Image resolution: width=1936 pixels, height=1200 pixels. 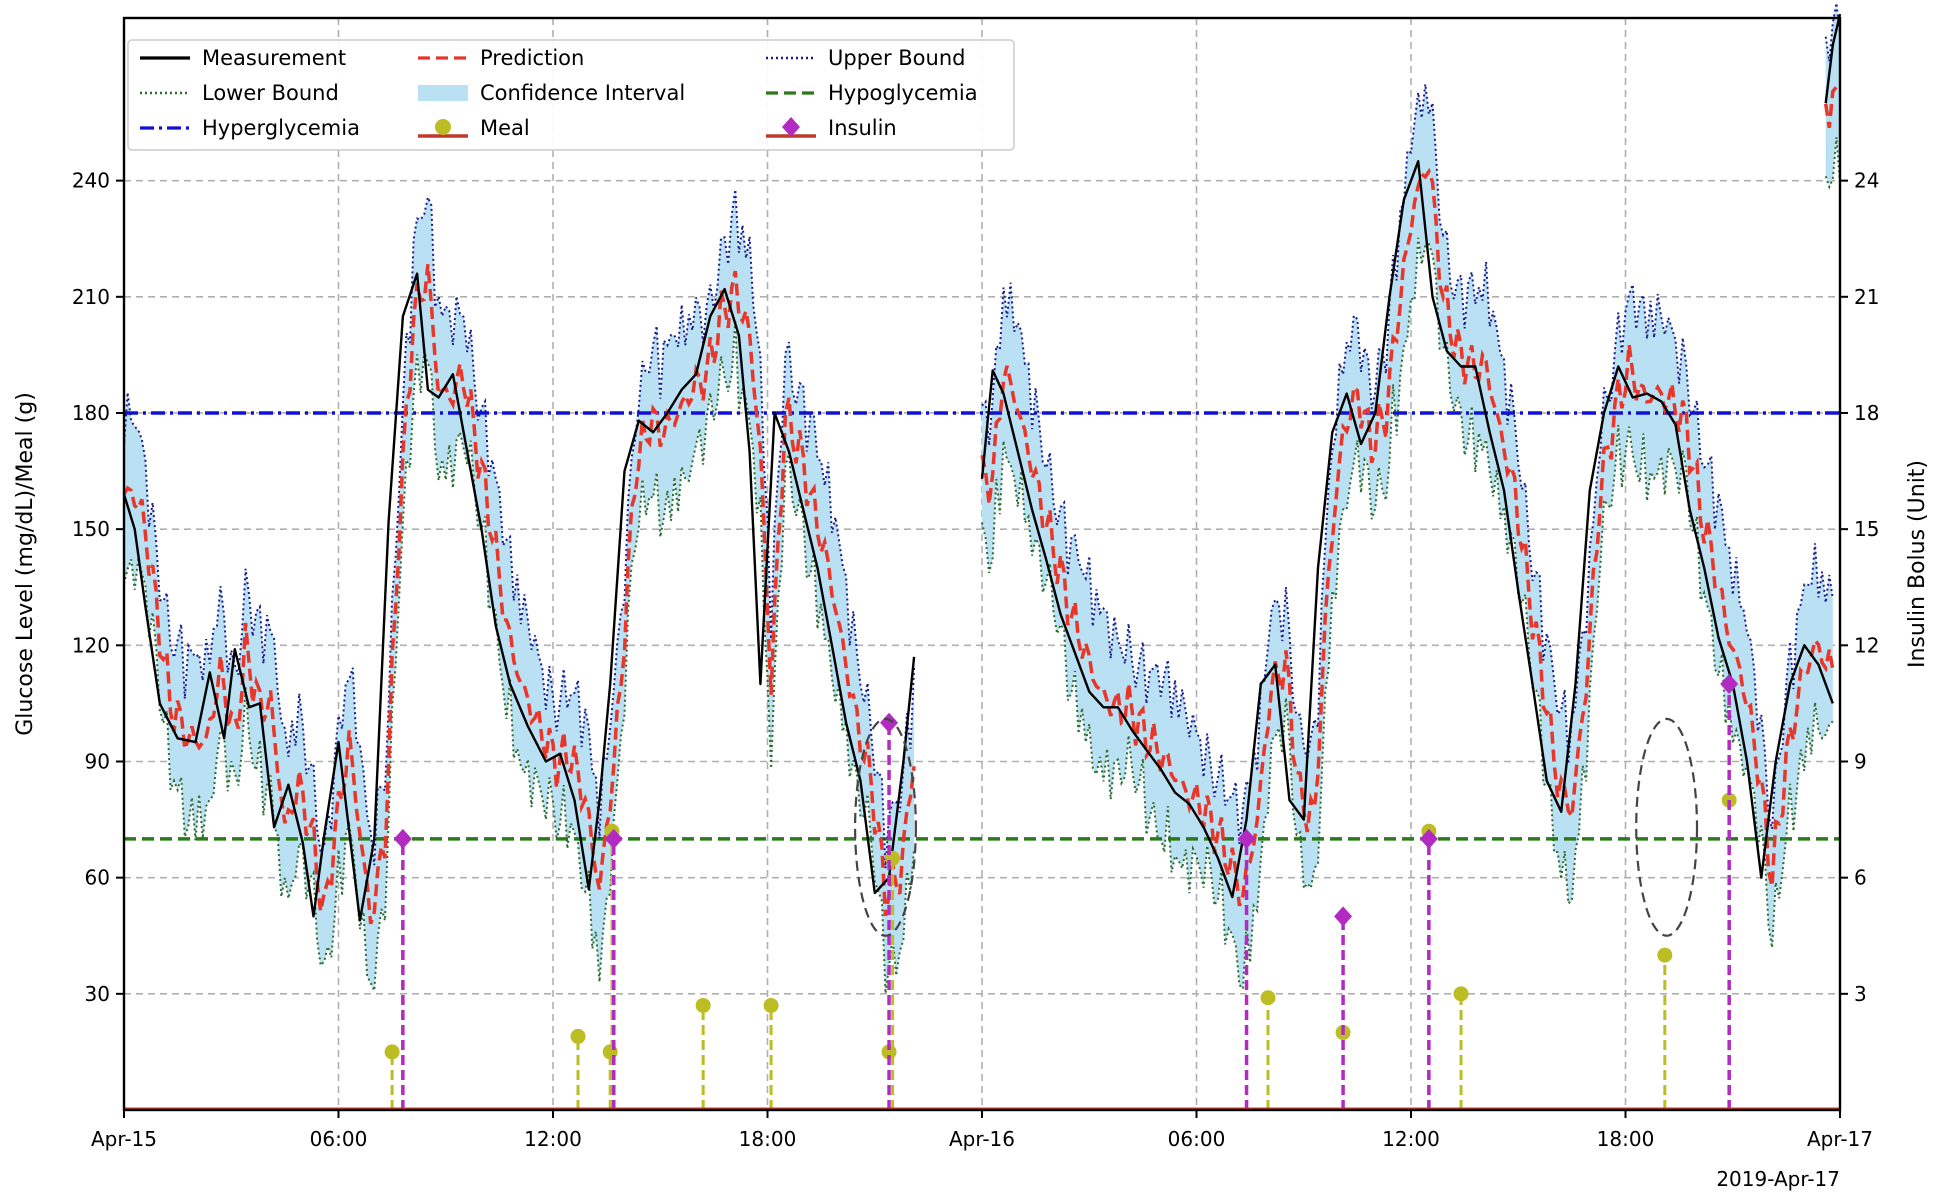 I want to click on left-tick-label: 90, so click(x=97, y=761).